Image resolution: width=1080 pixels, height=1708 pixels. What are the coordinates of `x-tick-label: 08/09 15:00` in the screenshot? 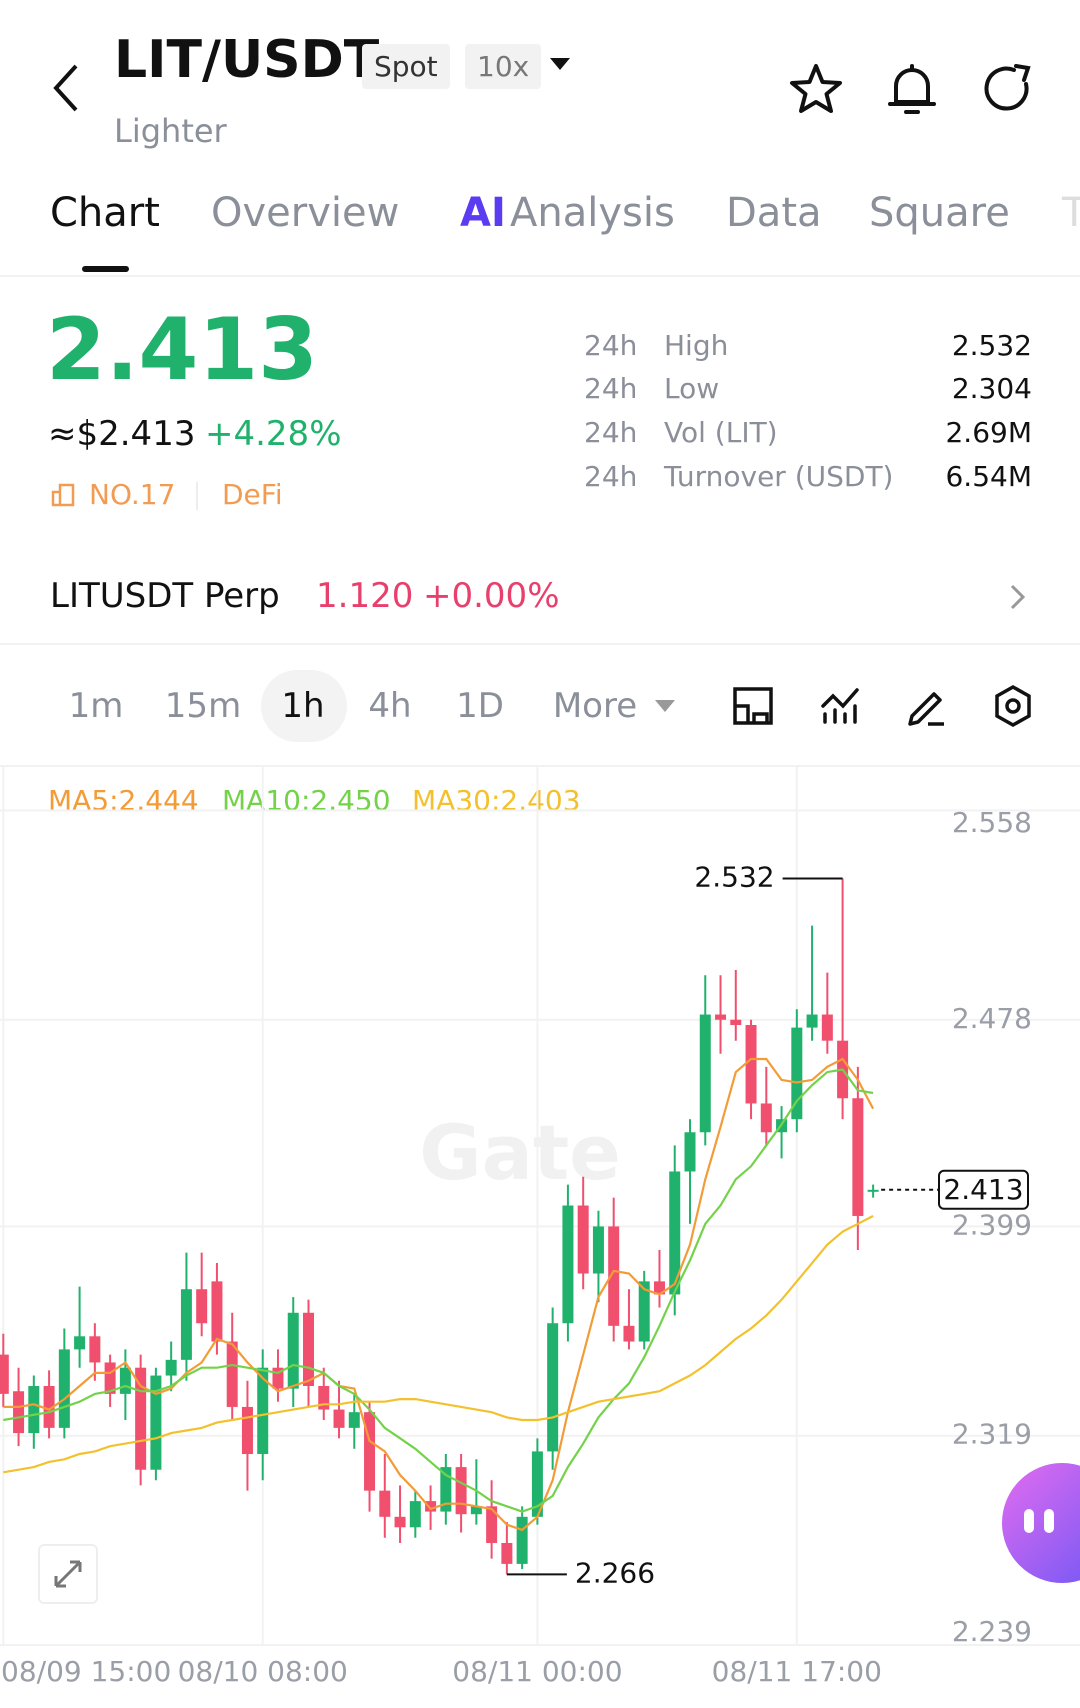 It's located at (86, 1671).